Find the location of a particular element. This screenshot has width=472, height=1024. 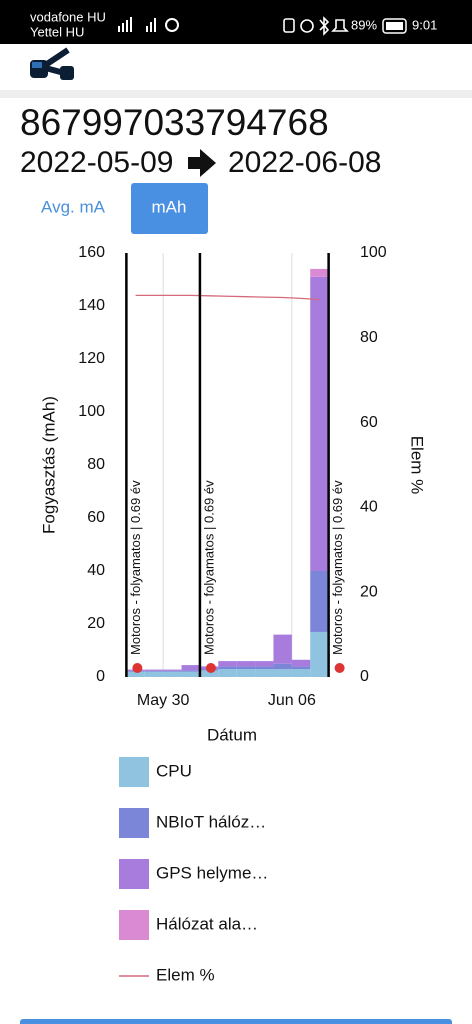

y-tick-label: 40 is located at coordinates (96, 570).